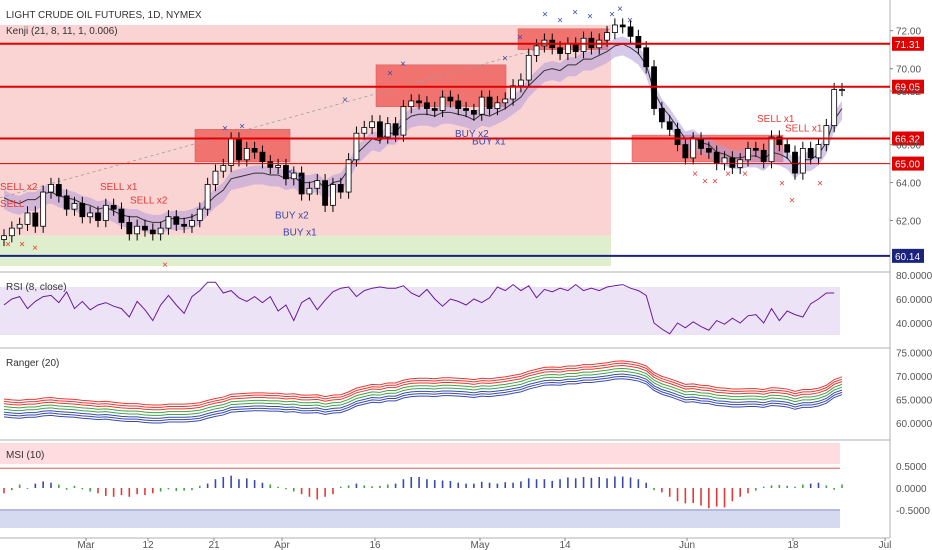 This screenshot has height=550, width=932. Describe the element at coordinates (907, 165) in the screenshot. I see `price-level-value: 65.00` at that location.